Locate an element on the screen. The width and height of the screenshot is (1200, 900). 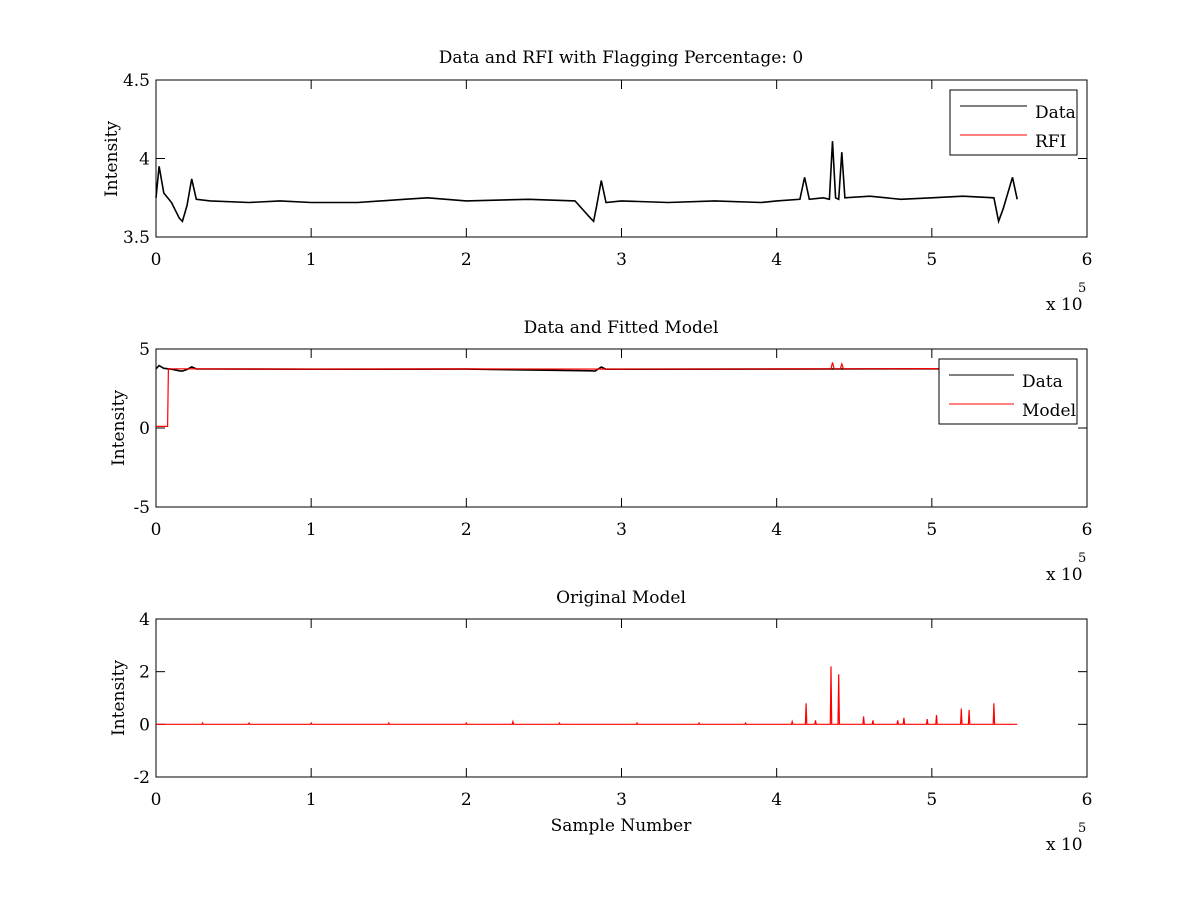
subplot-1-legend-rfi-label: RFI is located at coordinates (1050, 142).